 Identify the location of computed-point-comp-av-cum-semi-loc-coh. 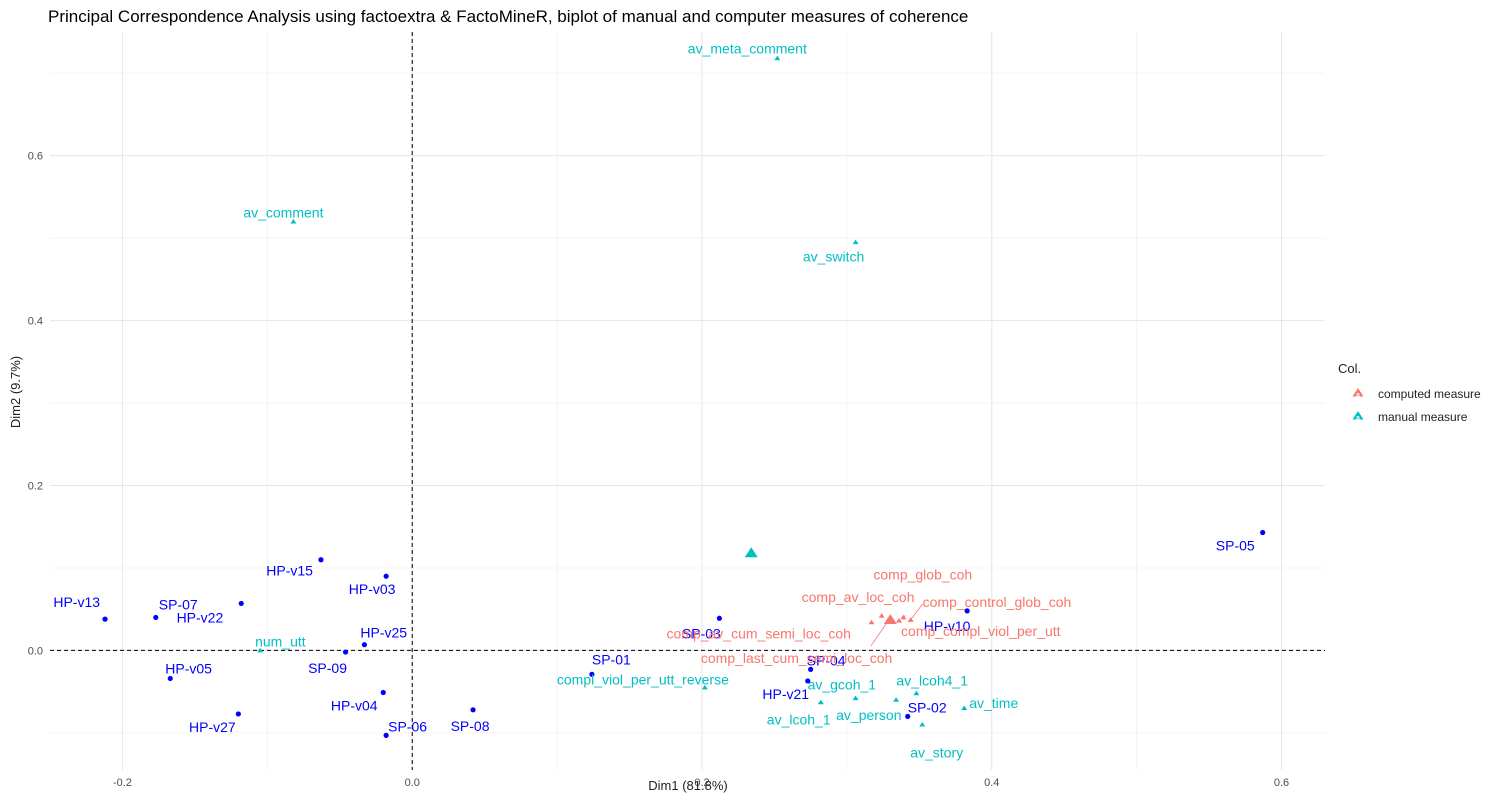
(871, 622).